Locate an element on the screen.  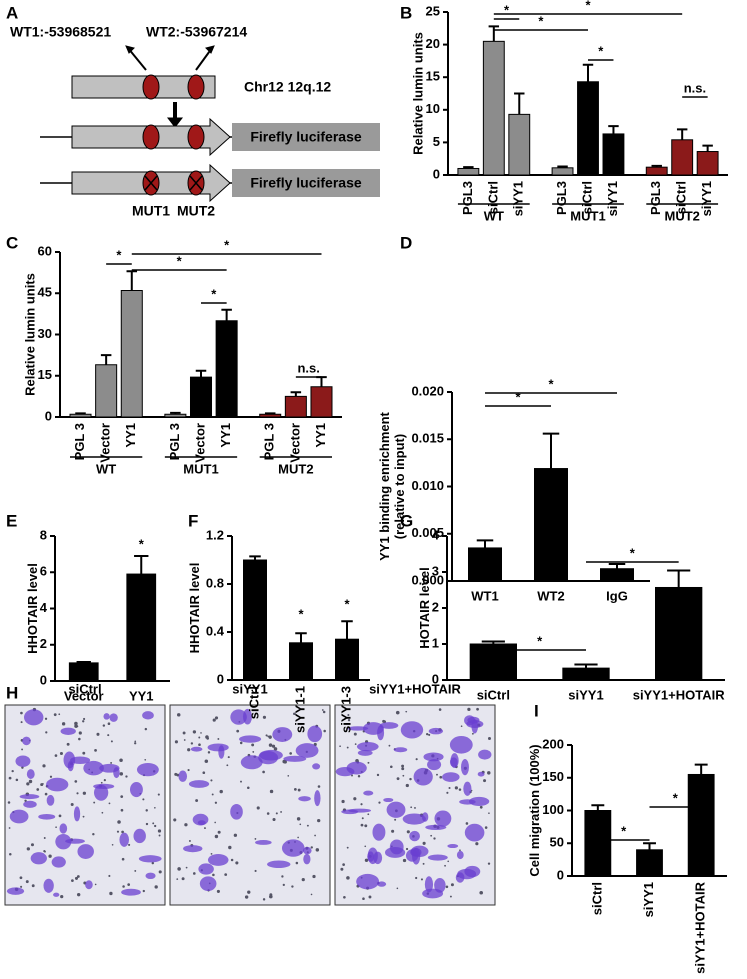
panel-label: I is located at coordinates (536, 710).